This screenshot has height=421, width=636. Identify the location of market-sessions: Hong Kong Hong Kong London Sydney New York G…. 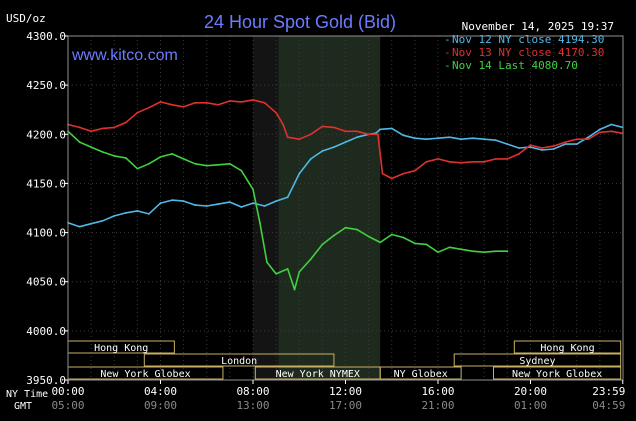
(344, 360).